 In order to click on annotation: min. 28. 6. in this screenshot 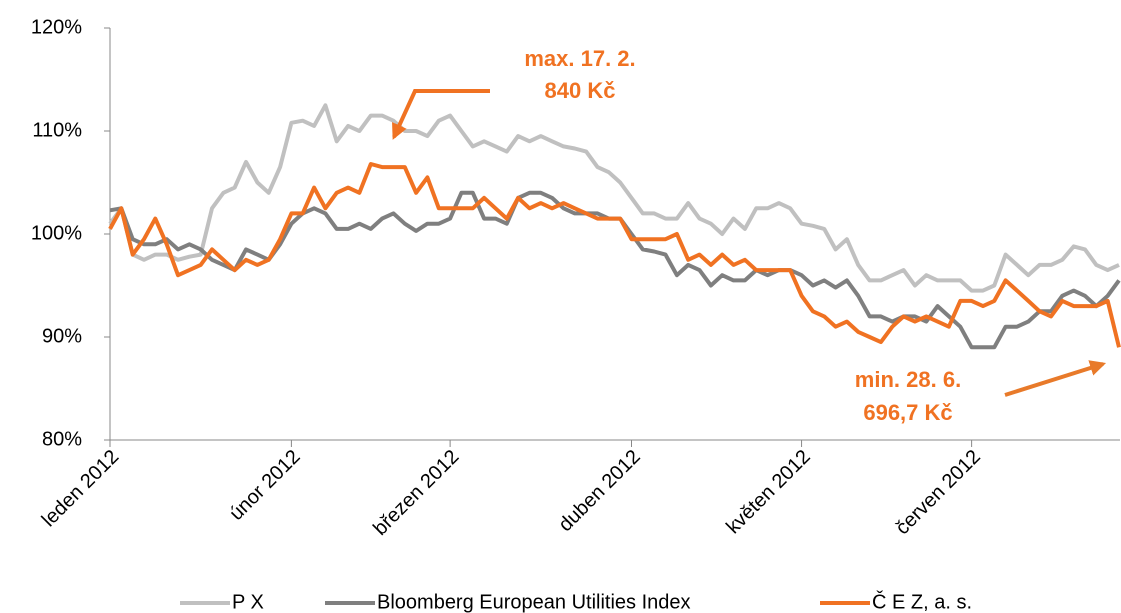, I will do `click(908, 379)`.